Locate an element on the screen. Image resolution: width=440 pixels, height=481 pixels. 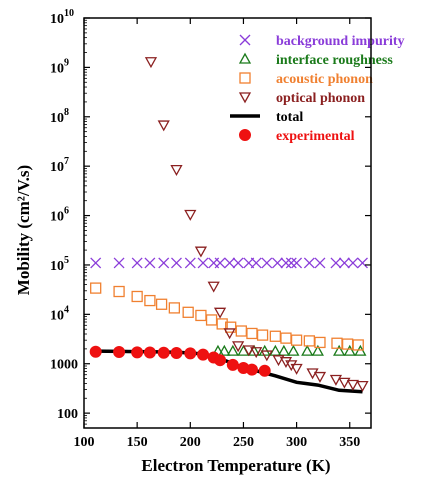
x-tick-label: 100 is located at coordinates (84, 442).